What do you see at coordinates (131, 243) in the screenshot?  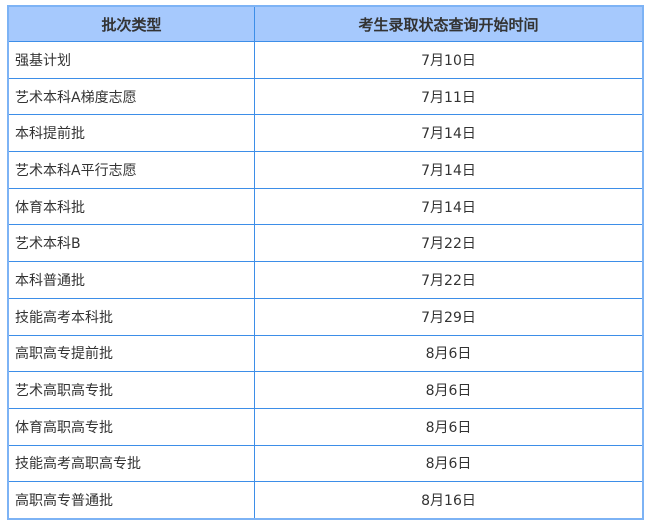 I see `batch-type-cell: 艺术本科B` at bounding box center [131, 243].